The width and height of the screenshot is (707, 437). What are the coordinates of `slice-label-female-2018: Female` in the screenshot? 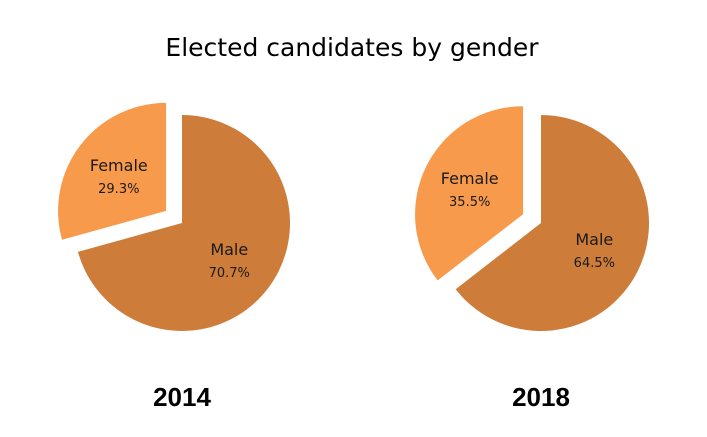 It's located at (470, 178).